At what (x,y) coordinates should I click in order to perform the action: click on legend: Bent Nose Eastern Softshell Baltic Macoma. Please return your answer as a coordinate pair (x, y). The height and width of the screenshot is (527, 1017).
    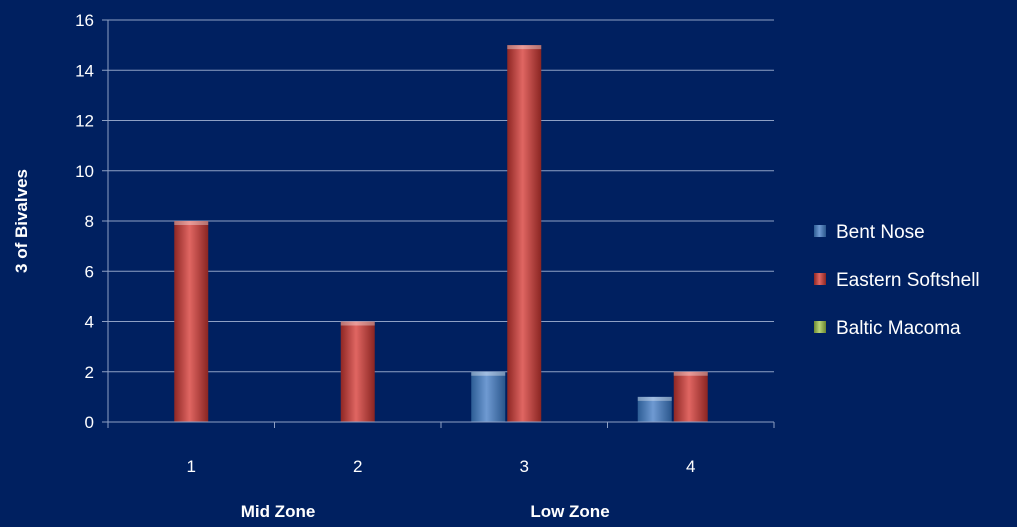
    Looking at the image, I should click on (897, 280).